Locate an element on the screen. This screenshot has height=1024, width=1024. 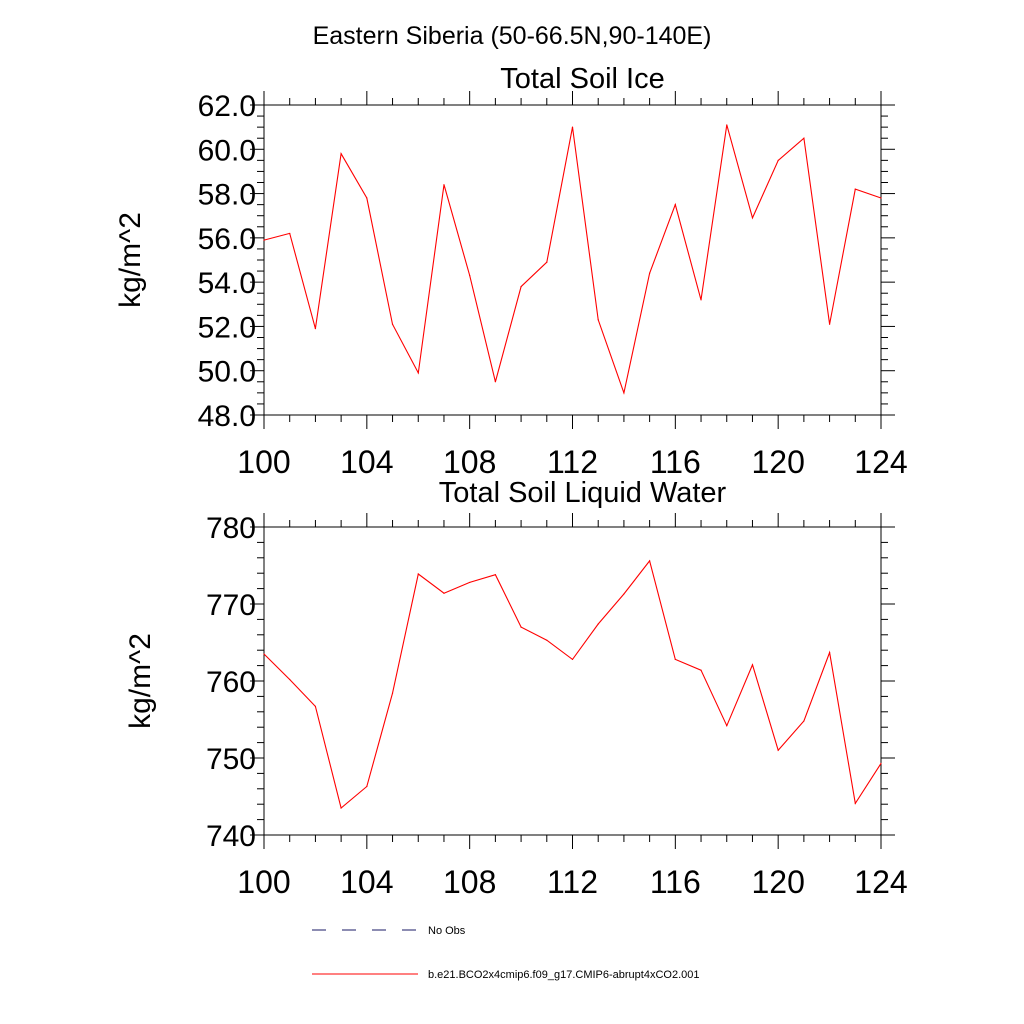
y-tick-label: 54.0 is located at coordinates (227, 283).